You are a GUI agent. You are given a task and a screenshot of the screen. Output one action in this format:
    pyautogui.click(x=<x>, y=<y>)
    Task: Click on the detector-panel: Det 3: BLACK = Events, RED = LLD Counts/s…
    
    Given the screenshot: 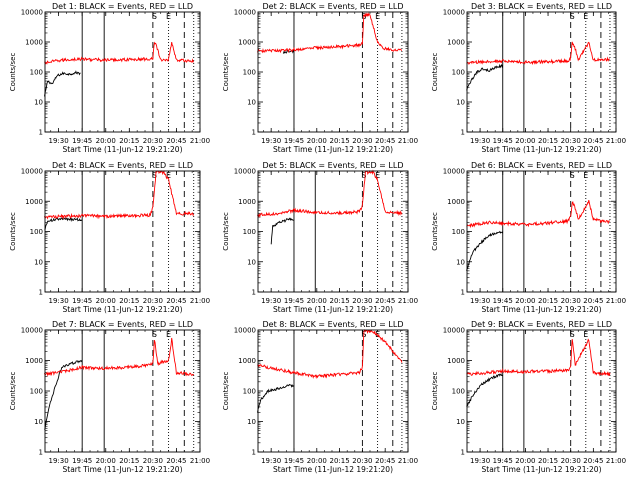 What is the action you would take?
    pyautogui.click(x=528, y=78)
    